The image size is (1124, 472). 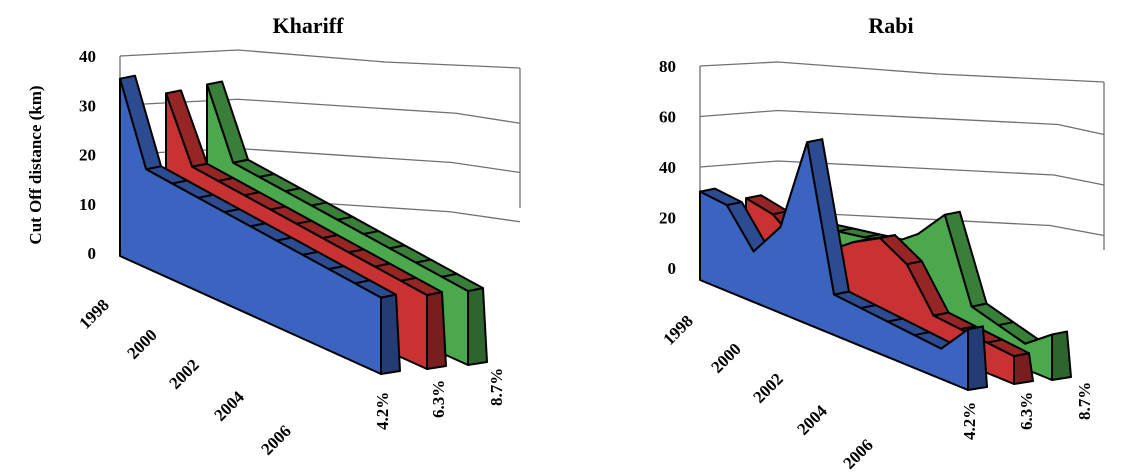 What do you see at coordinates (890, 25) in the screenshot?
I see `chart-title: Rabi` at bounding box center [890, 25].